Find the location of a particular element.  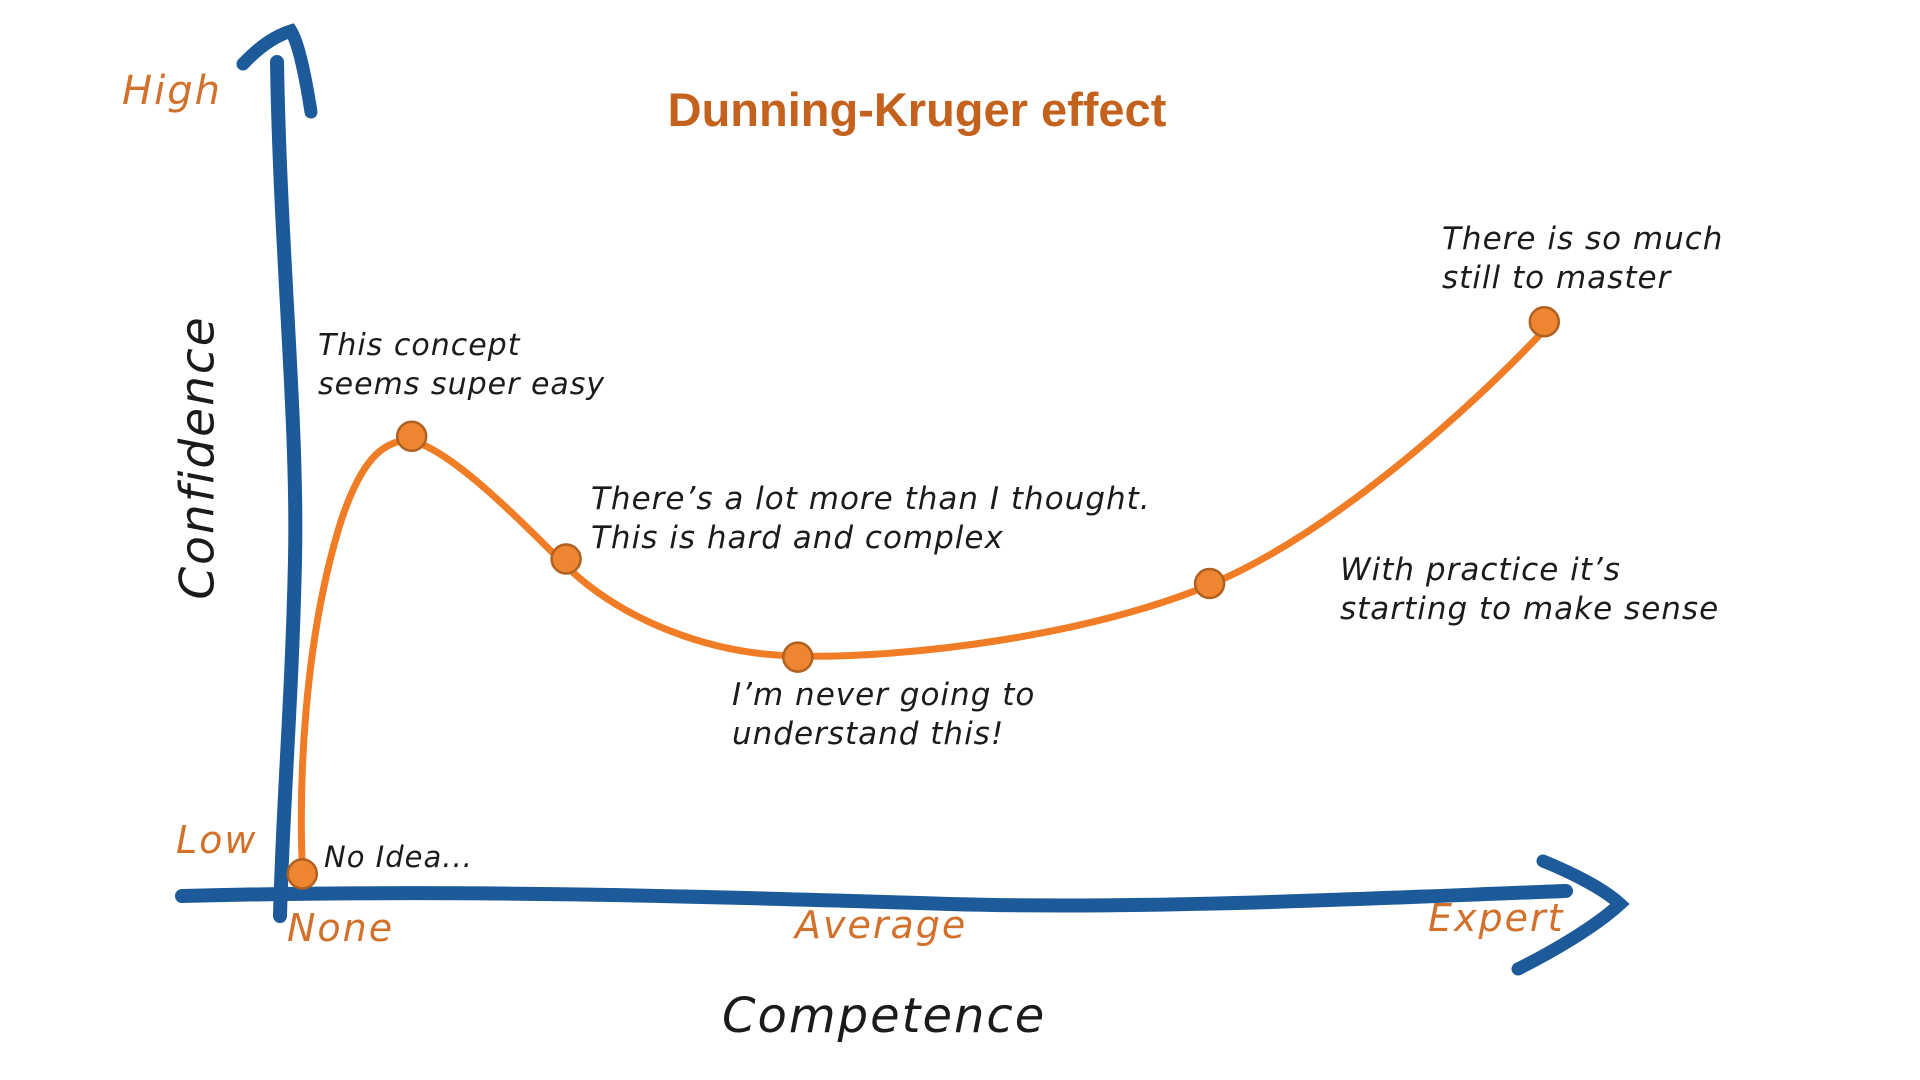

annotation-line: starting to make sense is located at coordinates (1530, 609).